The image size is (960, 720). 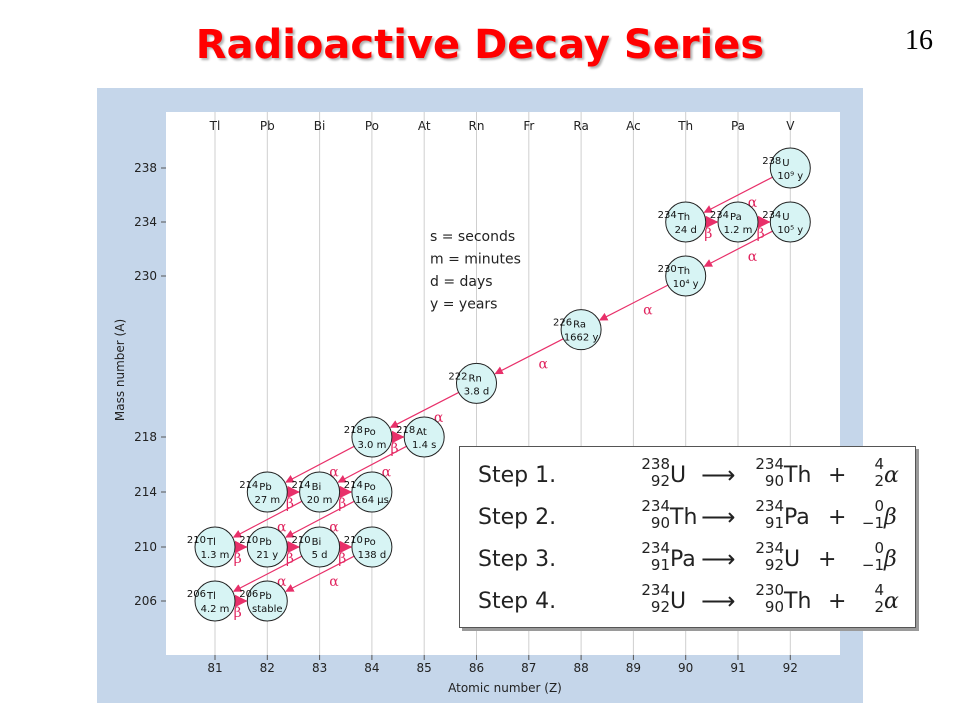 I want to click on element-label: Tl, so click(x=215, y=126).